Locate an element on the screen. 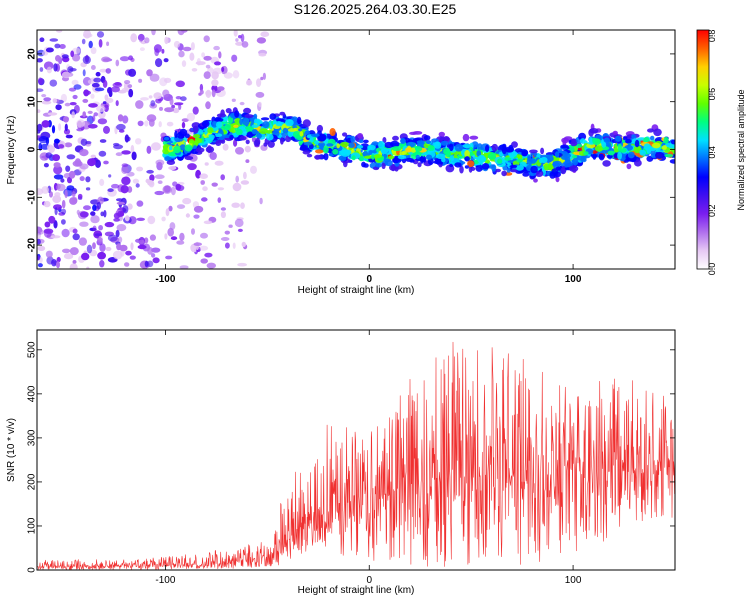 The width and height of the screenshot is (750, 600). snr-y-tick-label: 0 is located at coordinates (32, 570).